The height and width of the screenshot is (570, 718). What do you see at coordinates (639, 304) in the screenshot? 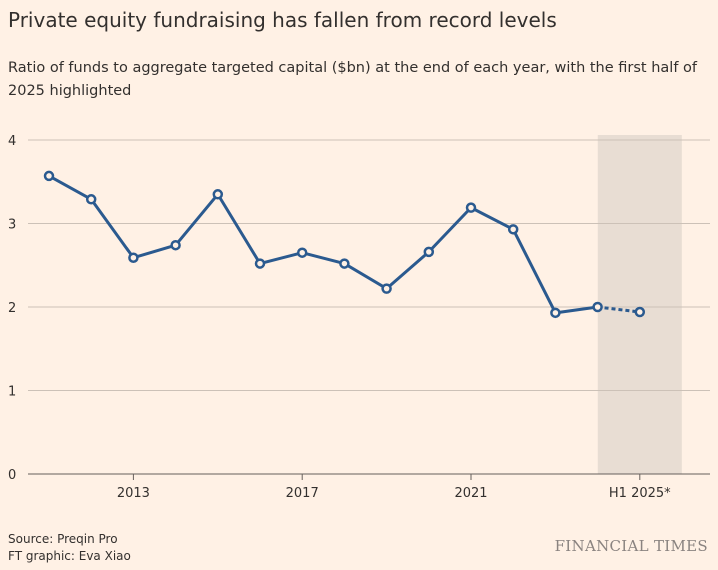
I see `highlight-band` at bounding box center [639, 304].